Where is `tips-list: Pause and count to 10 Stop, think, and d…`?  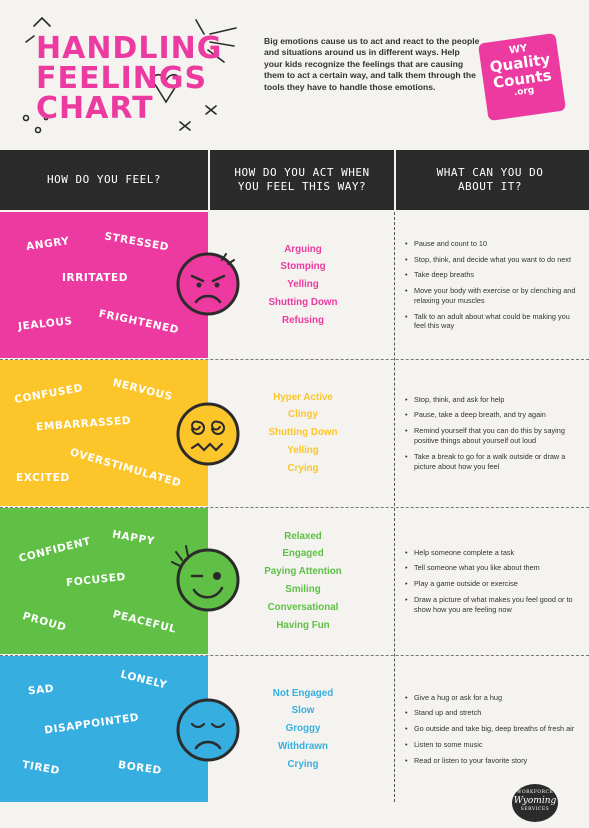
tips-list: Pause and count to 10 Stop, think, and d… is located at coordinates (492, 285).